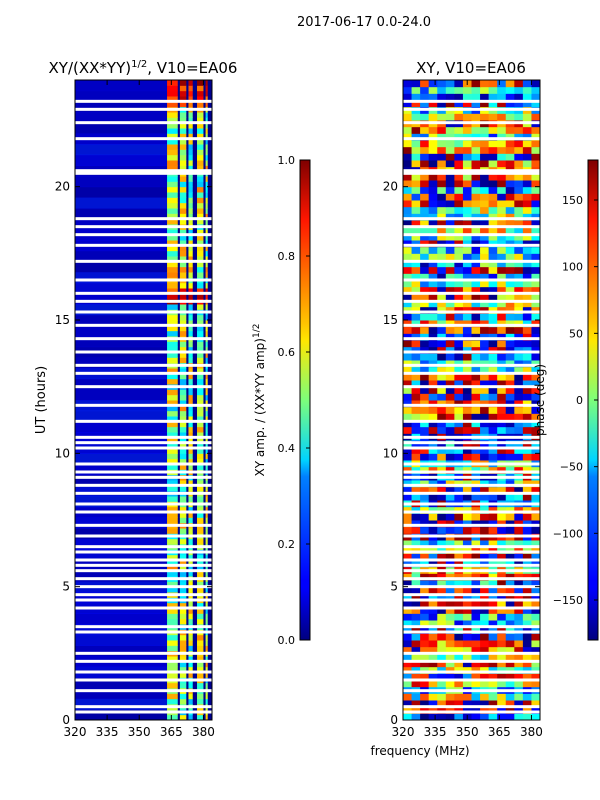 The width and height of the screenshot is (600, 800). What do you see at coordinates (107, 732) in the screenshot?
I see `amplitude-x-tick-label: 335` at bounding box center [107, 732].